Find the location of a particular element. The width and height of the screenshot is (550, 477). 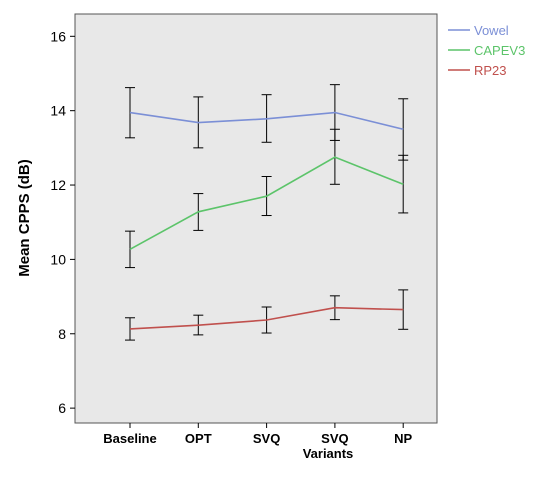

legend-label-rp23: RP23 is located at coordinates (490, 70).